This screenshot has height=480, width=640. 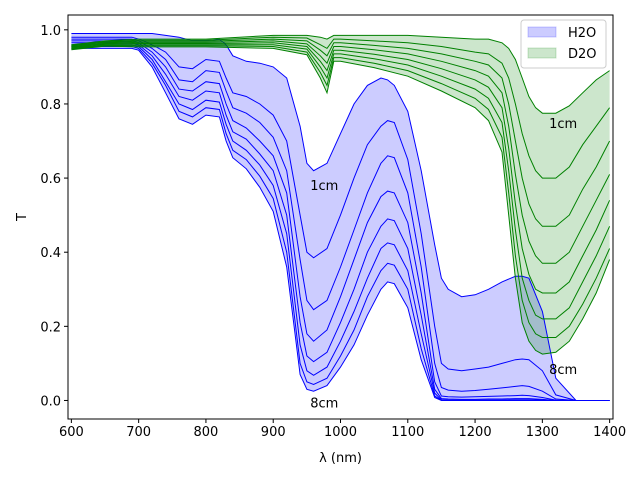 What do you see at coordinates (50, 31) in the screenshot?
I see `y-tick-label: 1.0` at bounding box center [50, 31].